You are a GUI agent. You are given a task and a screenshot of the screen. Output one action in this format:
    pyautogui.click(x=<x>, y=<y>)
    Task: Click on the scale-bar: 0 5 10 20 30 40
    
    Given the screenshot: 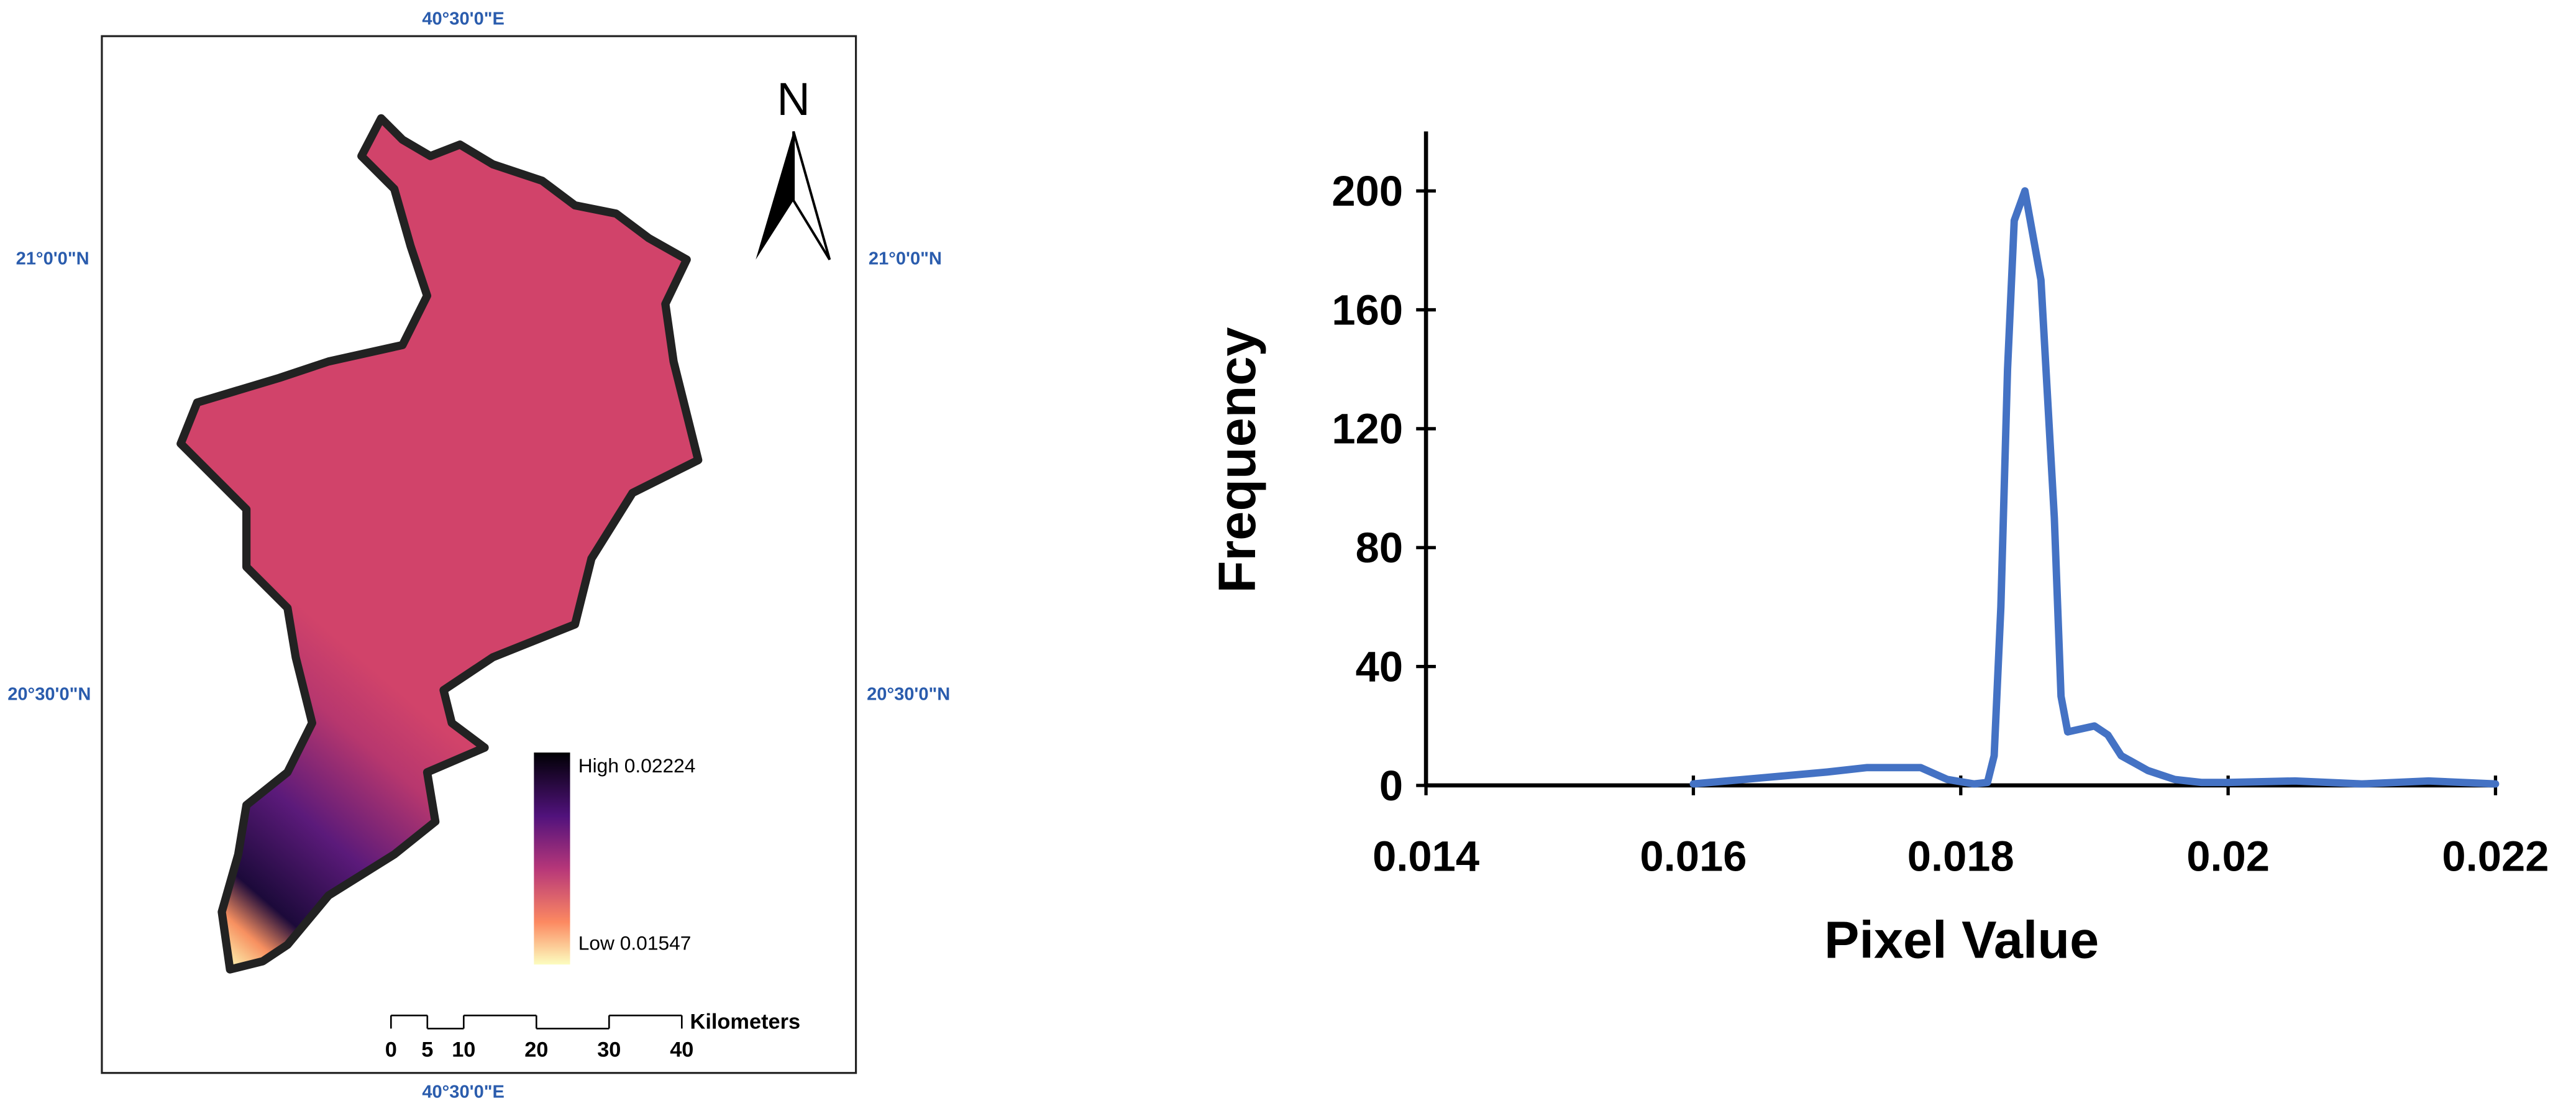 What is the action you would take?
    pyautogui.click(x=539, y=1037)
    